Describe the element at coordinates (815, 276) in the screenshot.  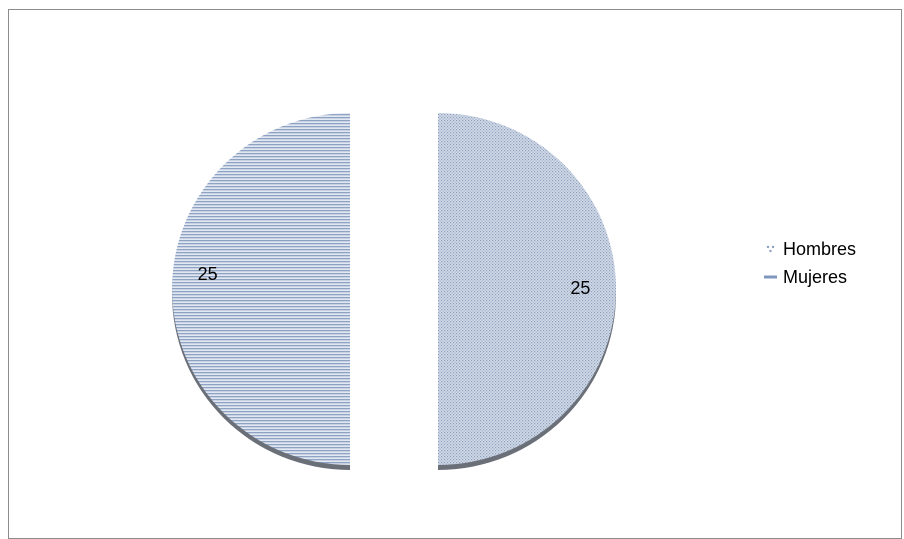
I see `legend-label-mujeres: Mujeres` at that location.